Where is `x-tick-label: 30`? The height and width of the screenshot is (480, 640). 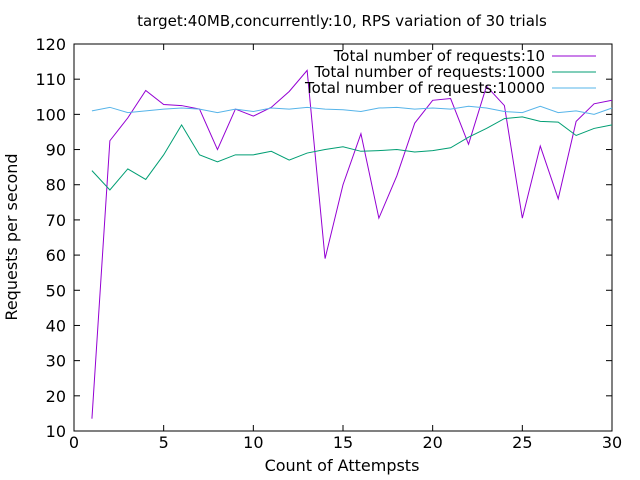
x-tick-label: 30 is located at coordinates (612, 442).